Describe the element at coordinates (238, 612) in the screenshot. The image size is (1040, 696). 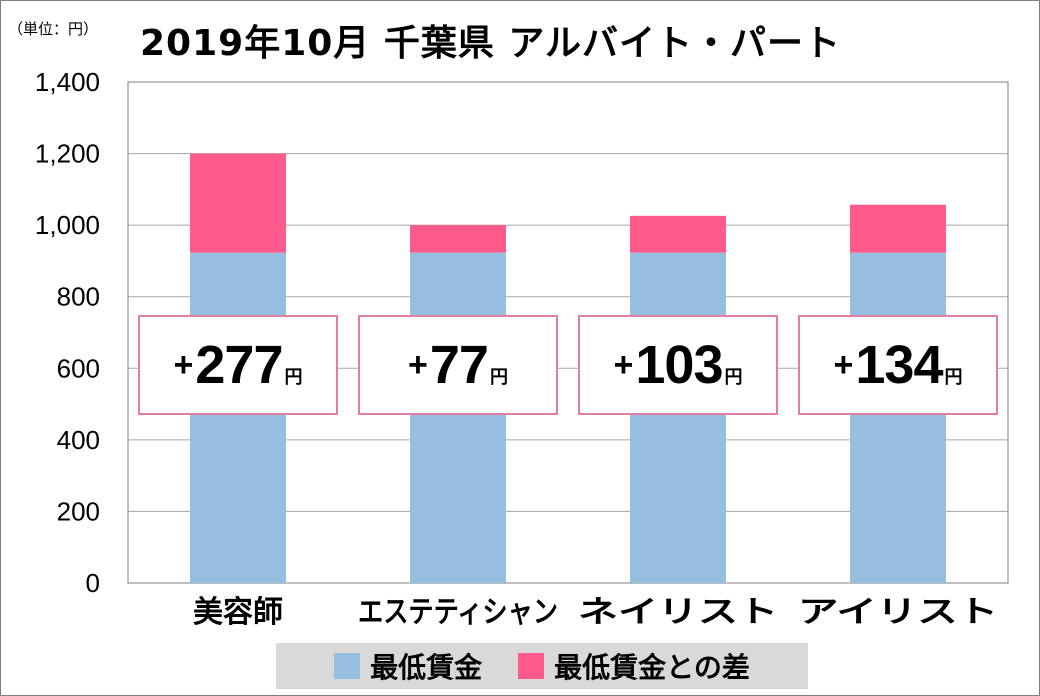
I see `x-category-label: 美容師` at that location.